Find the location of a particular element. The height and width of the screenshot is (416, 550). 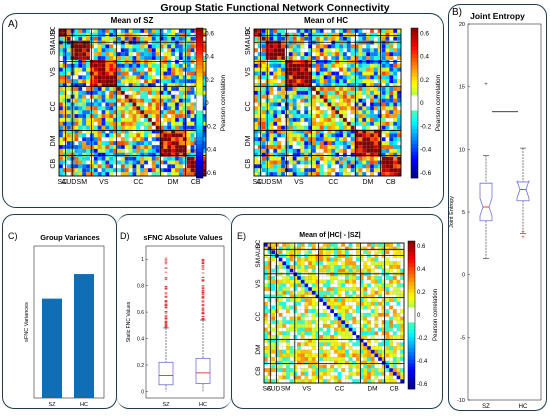

box is located at coordinates (486, 202).